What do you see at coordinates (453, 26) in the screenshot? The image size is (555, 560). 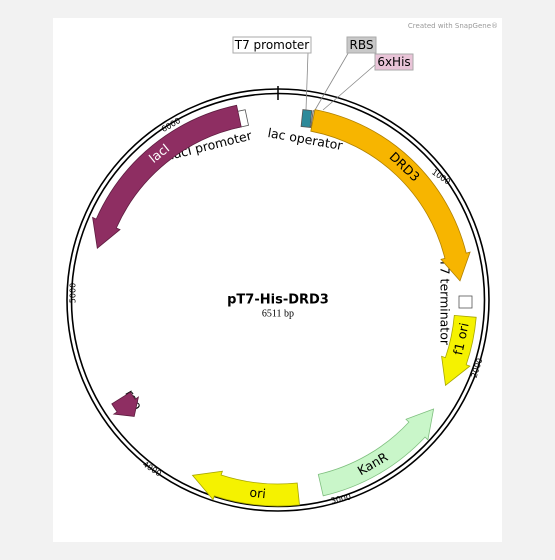 I see `watermark: Created with SnapGene®` at bounding box center [453, 26].